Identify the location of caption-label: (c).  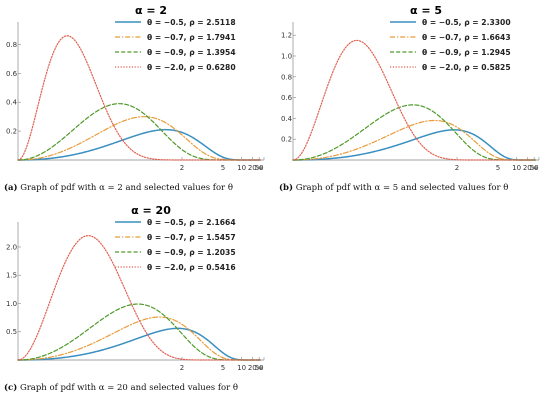
(11, 388).